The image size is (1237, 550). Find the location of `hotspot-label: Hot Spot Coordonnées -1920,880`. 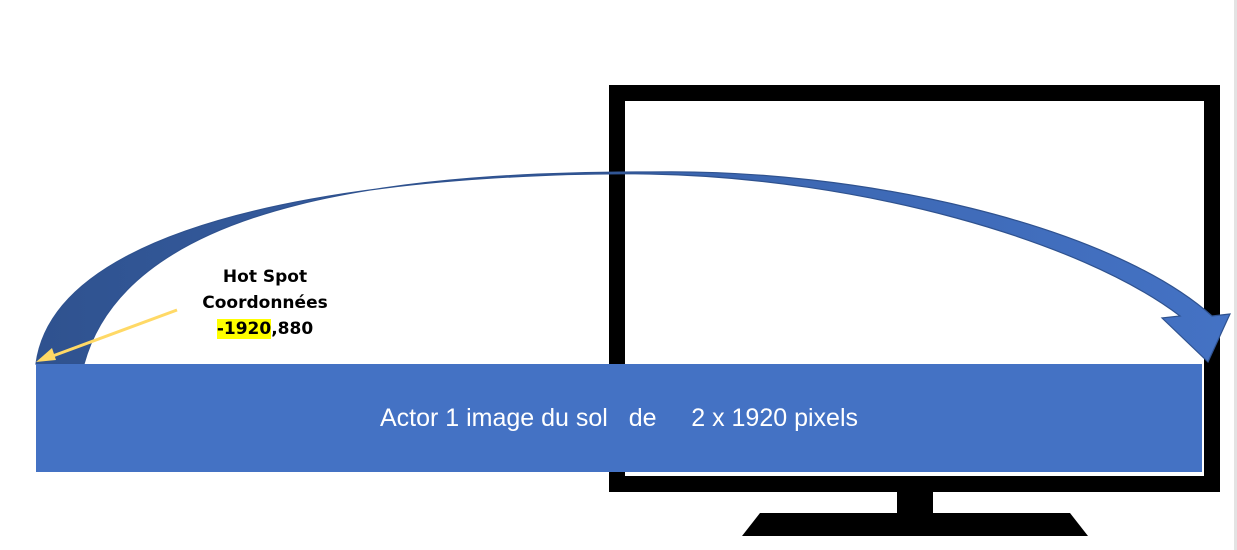

hotspot-label: Hot Spot Coordonnées -1920,880 is located at coordinates (265, 303).